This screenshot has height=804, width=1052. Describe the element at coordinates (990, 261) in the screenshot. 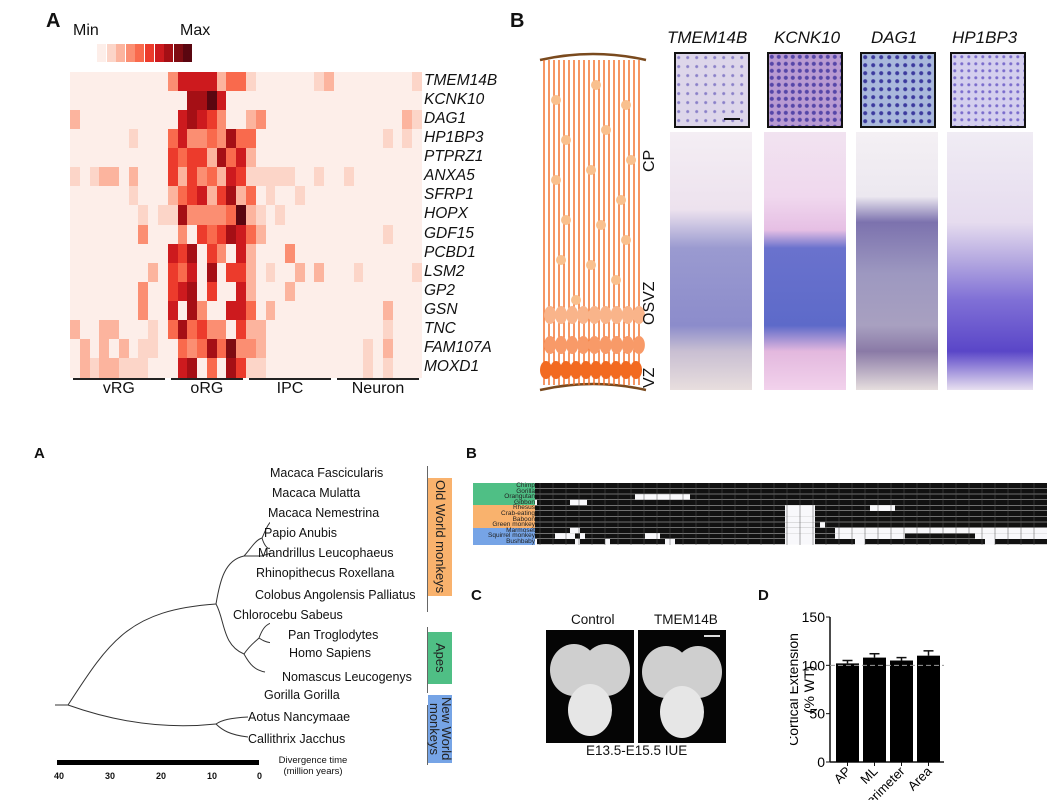

I see `ish-section-hp1bp3` at that location.